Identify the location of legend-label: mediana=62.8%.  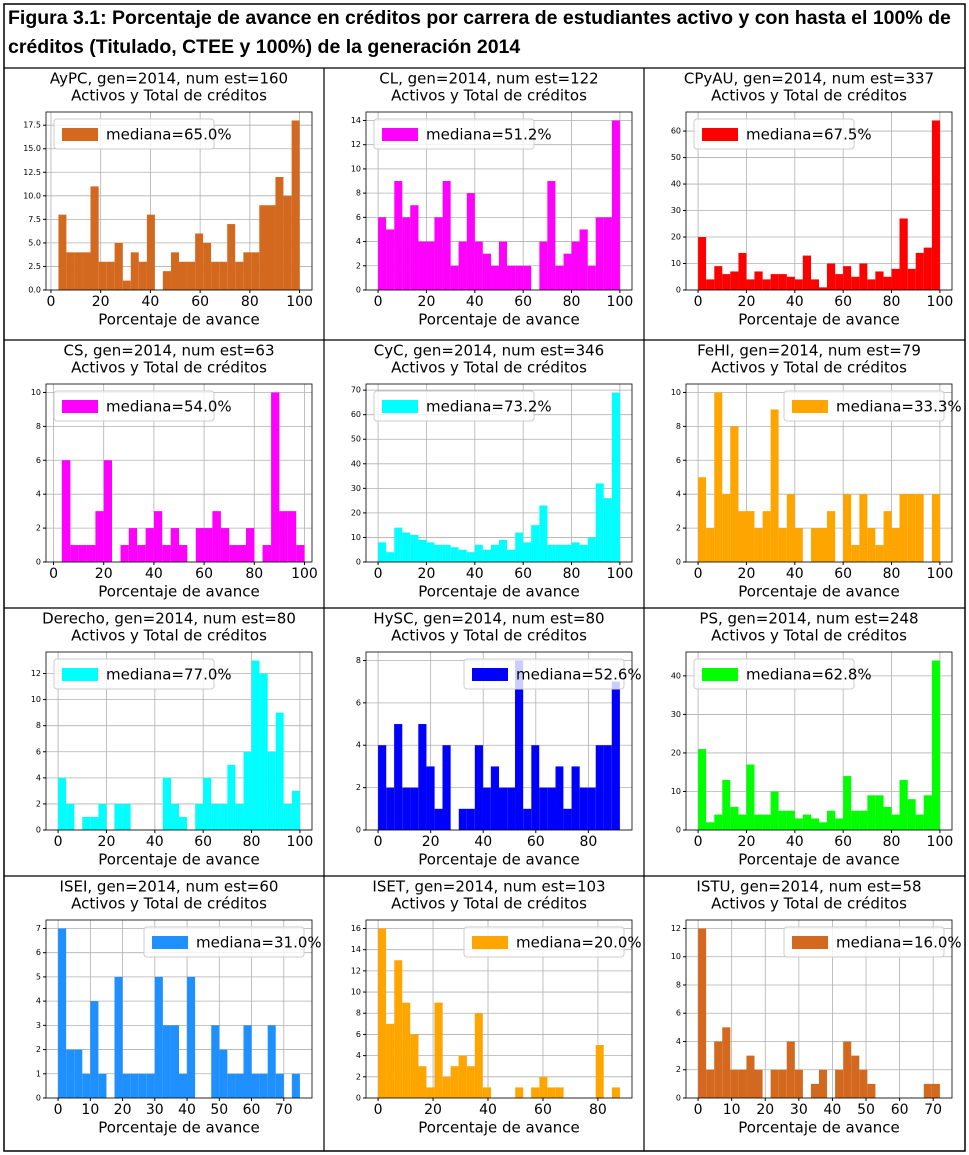
(809, 675).